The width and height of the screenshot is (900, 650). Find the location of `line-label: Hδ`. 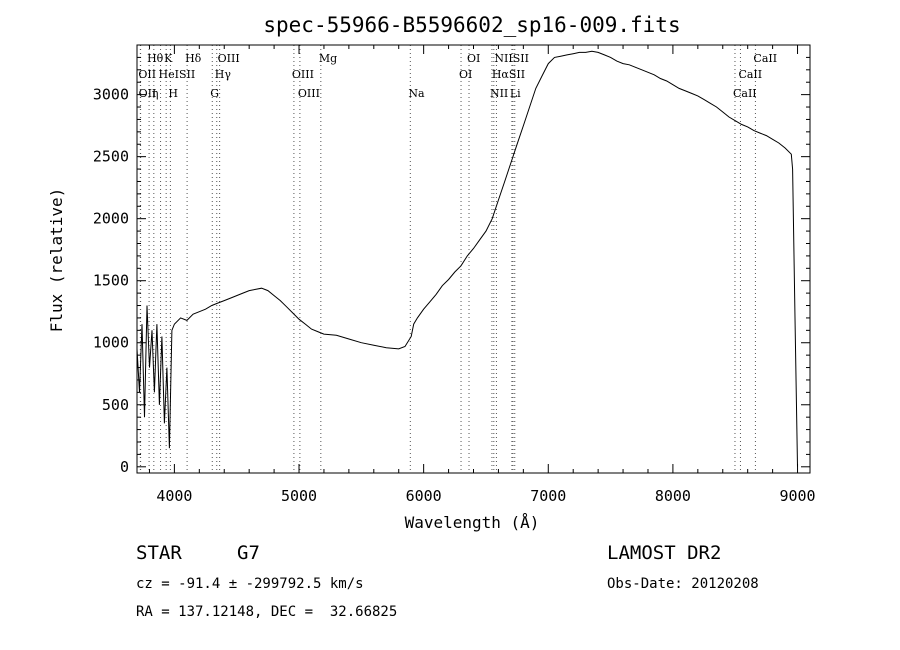

line-label: Hδ is located at coordinates (193, 58).